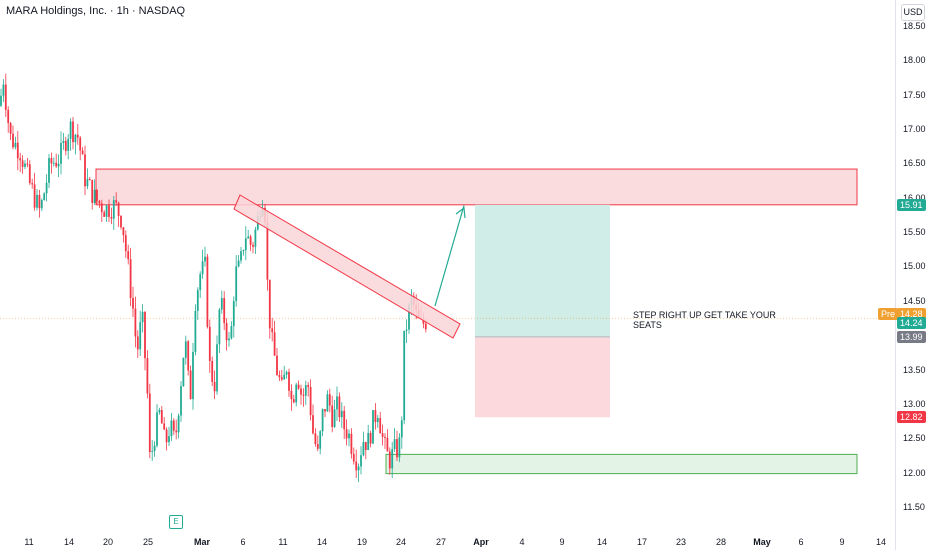  What do you see at coordinates (243, 542) in the screenshot?
I see `time-tick-label: 6` at bounding box center [243, 542].